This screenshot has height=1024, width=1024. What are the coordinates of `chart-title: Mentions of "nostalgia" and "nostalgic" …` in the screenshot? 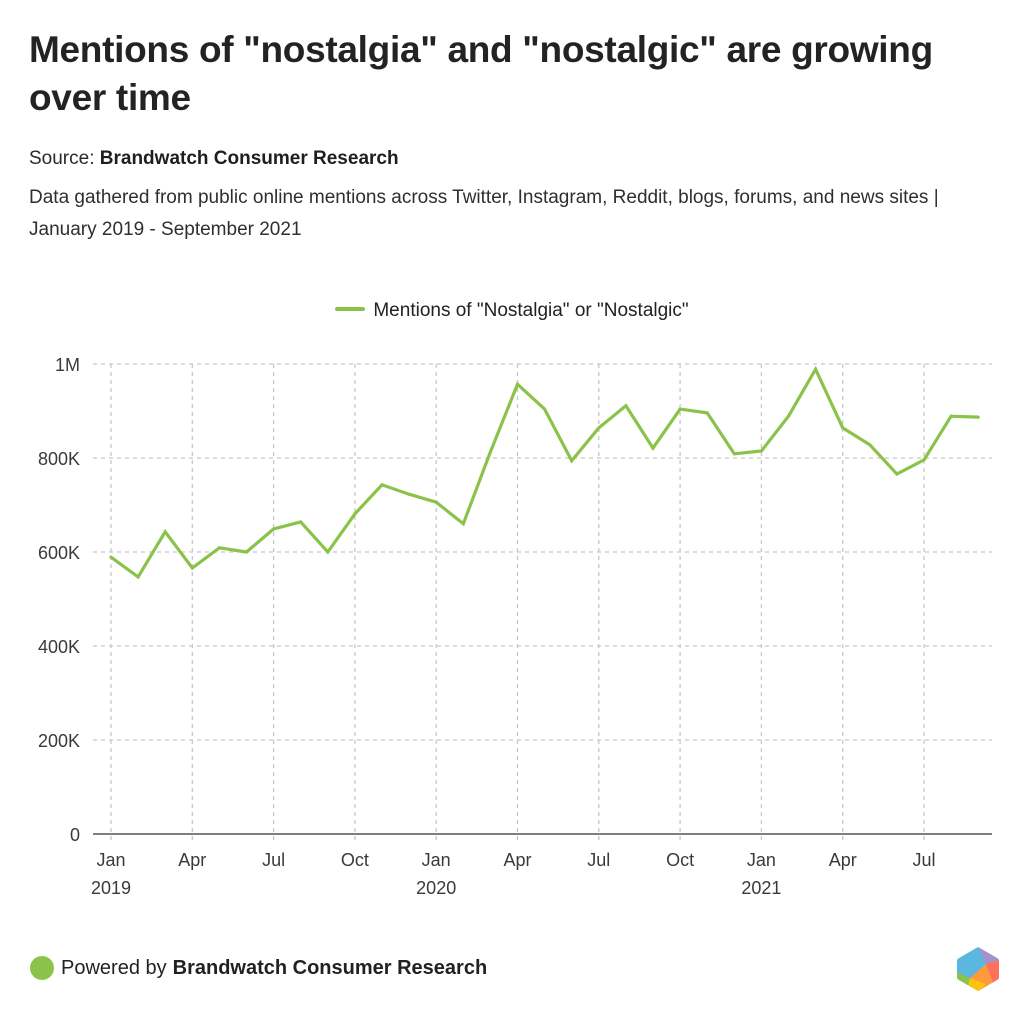 It's located at (481, 73).